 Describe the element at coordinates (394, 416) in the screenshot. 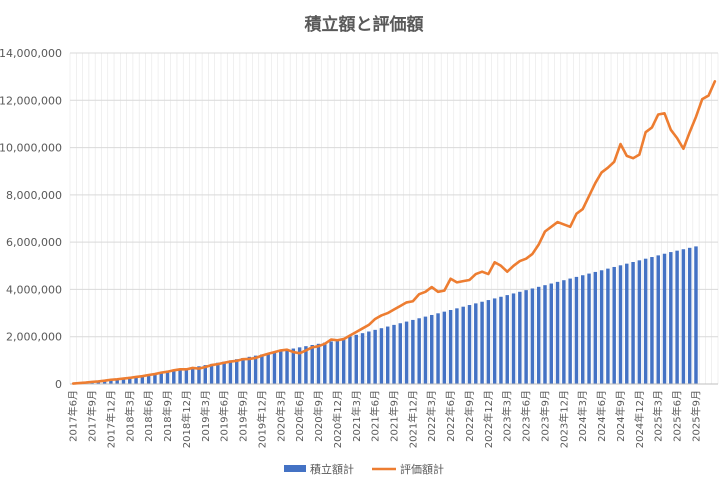

I see `x-tick-label: 2021年9月` at that location.